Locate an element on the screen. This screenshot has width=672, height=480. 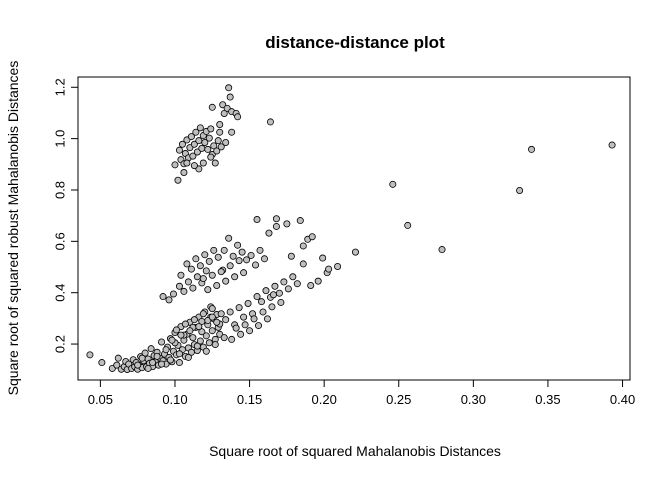
y-tick-label: 0.2 is located at coordinates (59, 344).